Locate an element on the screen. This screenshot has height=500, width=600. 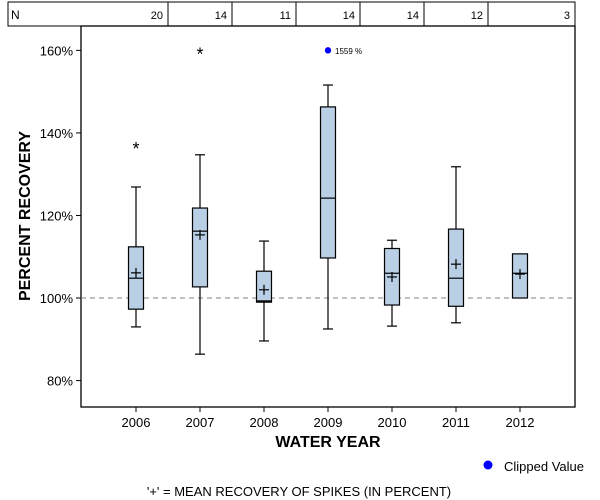
legend-clipped-label: Clipped Value is located at coordinates (544, 466).